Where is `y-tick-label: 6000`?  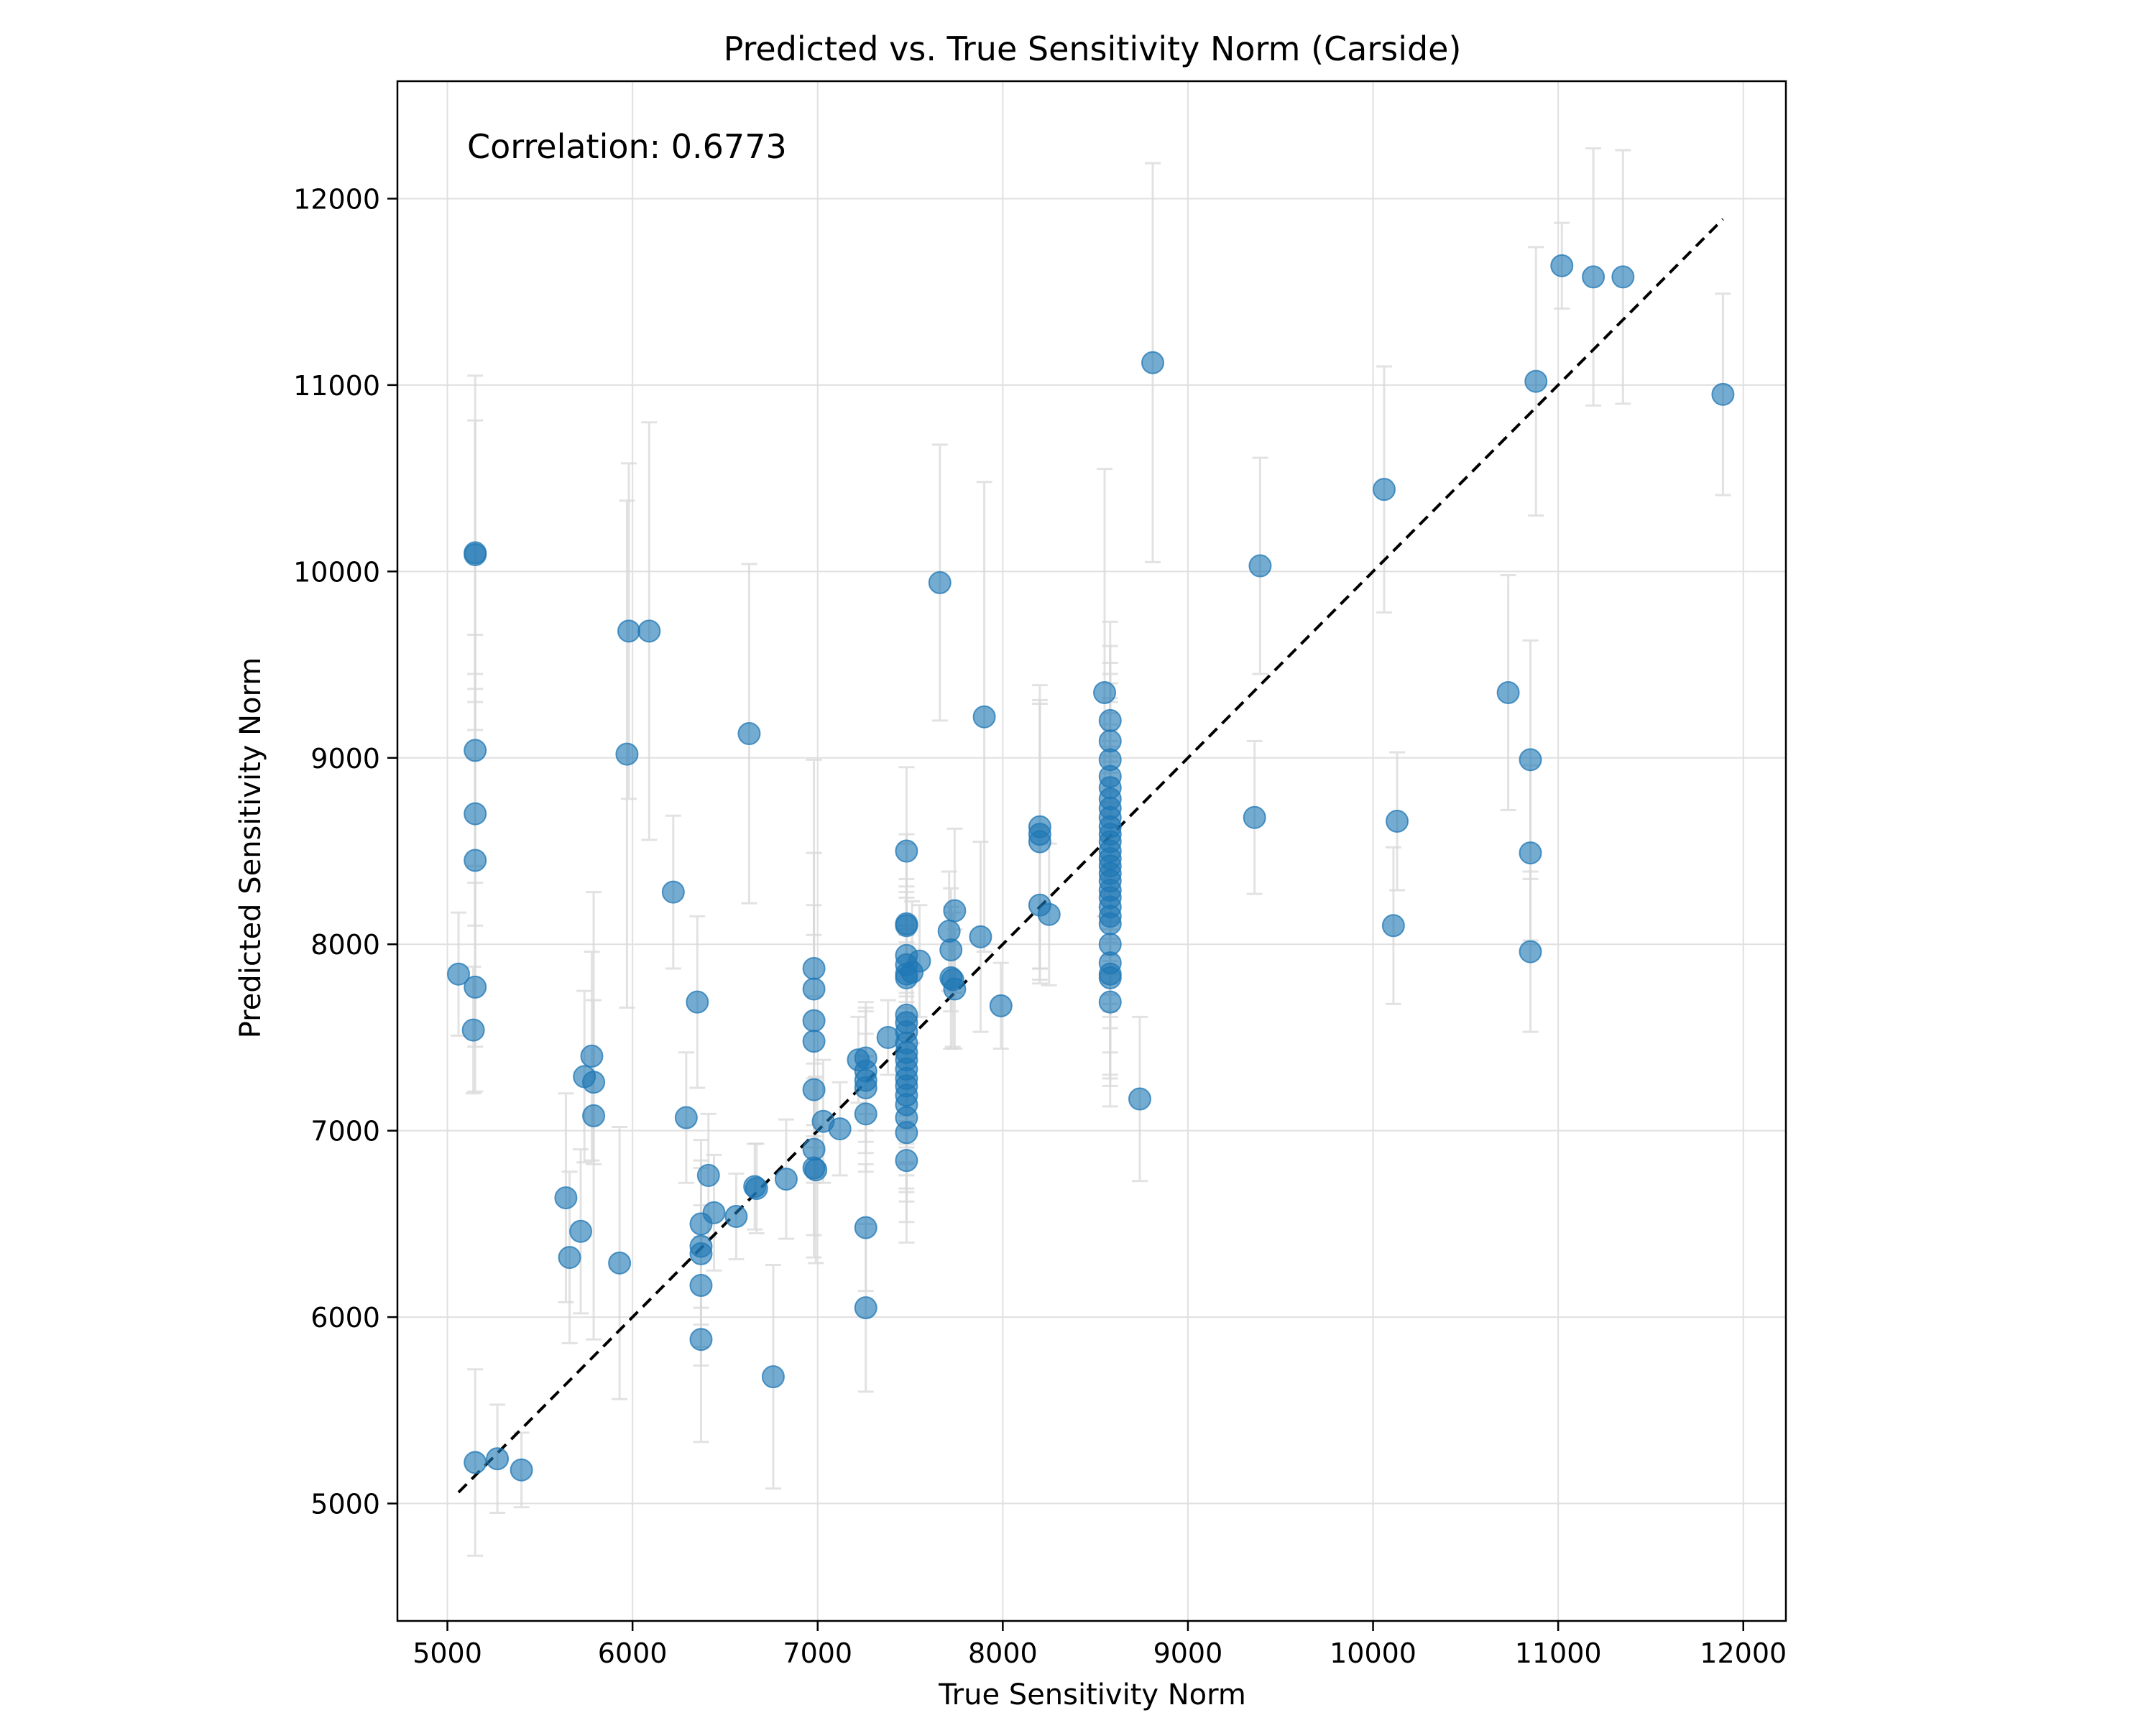 y-tick-label: 6000 is located at coordinates (345, 1318).